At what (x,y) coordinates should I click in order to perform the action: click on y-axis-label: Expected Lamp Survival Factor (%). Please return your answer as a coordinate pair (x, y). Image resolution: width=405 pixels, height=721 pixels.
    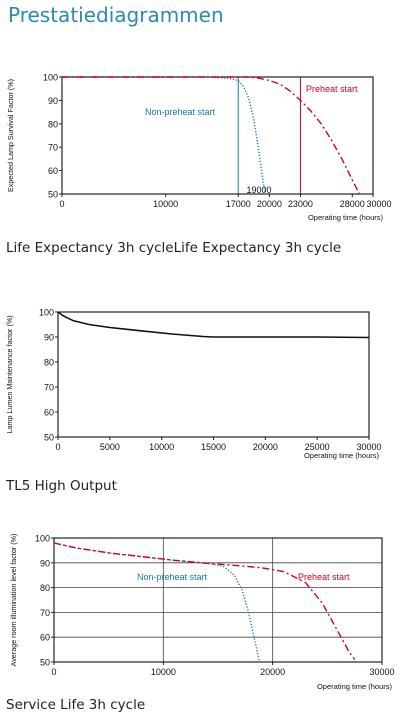
    Looking at the image, I should click on (10, 135).